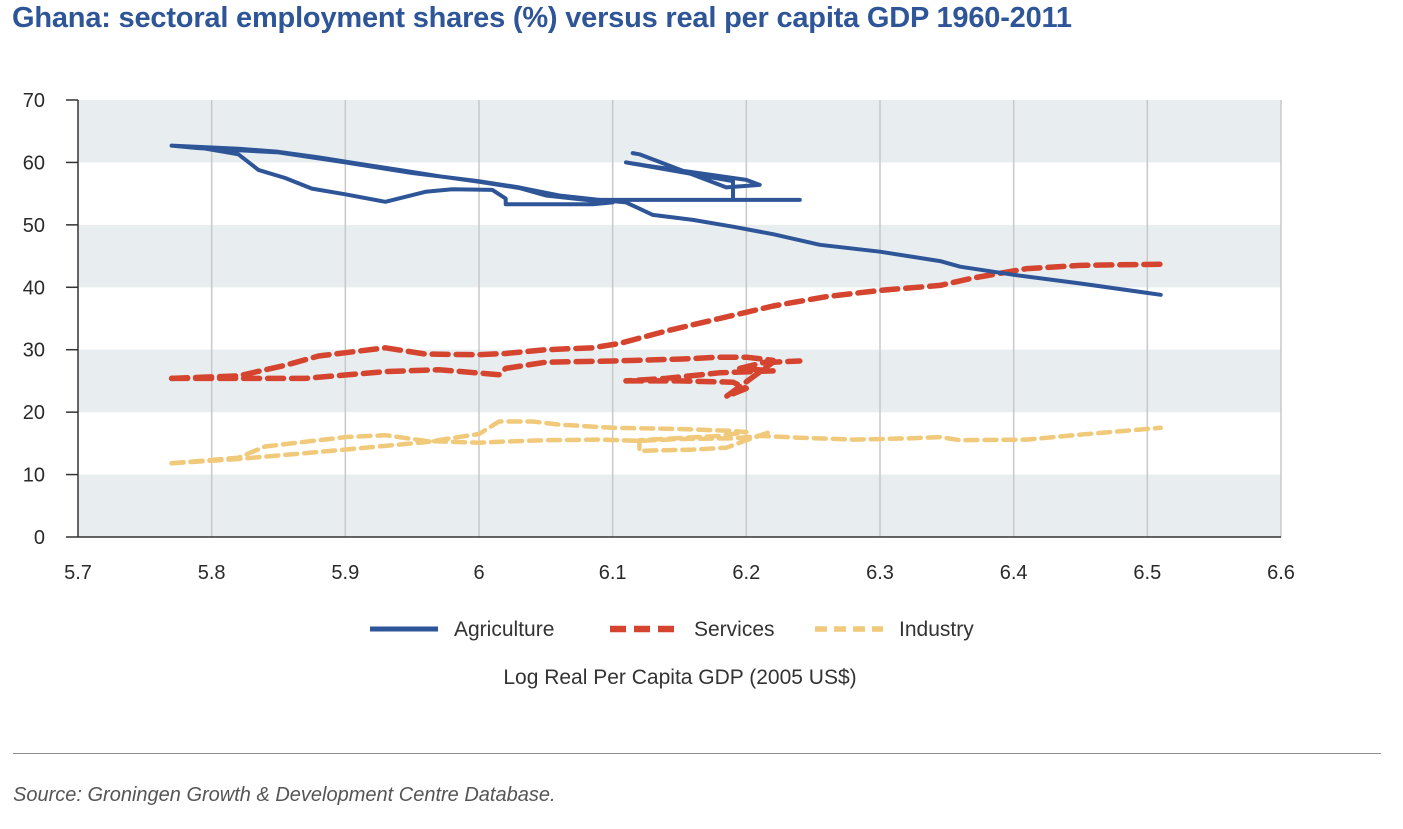  What do you see at coordinates (697, 753) in the screenshot?
I see `footer-divider` at bounding box center [697, 753].